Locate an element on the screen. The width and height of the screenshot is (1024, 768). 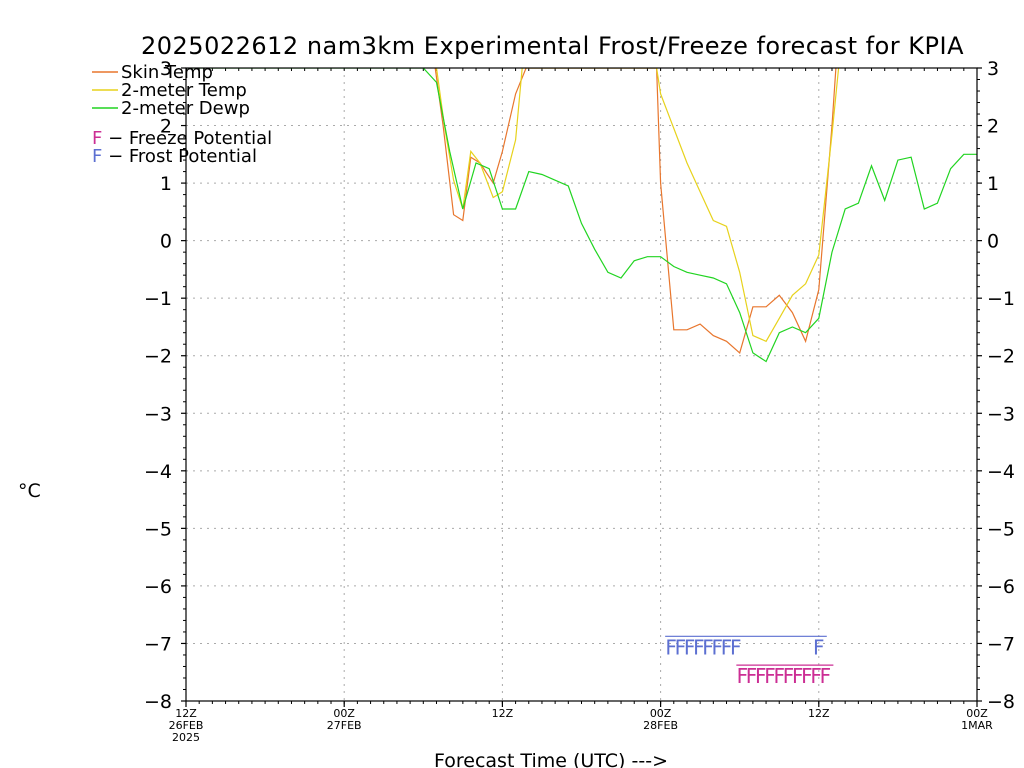
y-tick-label-right: 2 is located at coordinates (993, 127).